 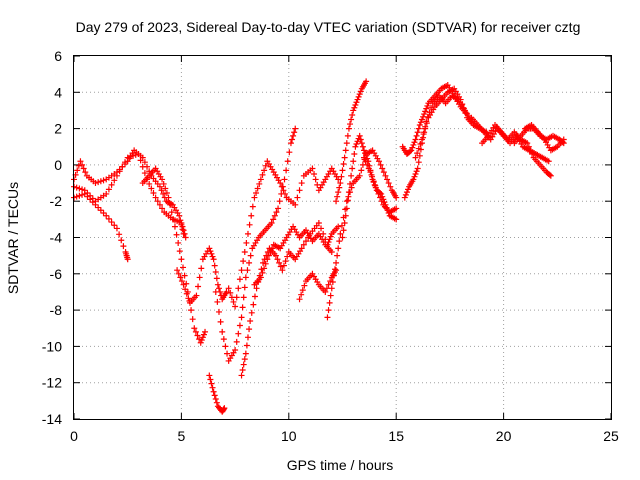 I want to click on series-sat-h, so click(x=283, y=234).